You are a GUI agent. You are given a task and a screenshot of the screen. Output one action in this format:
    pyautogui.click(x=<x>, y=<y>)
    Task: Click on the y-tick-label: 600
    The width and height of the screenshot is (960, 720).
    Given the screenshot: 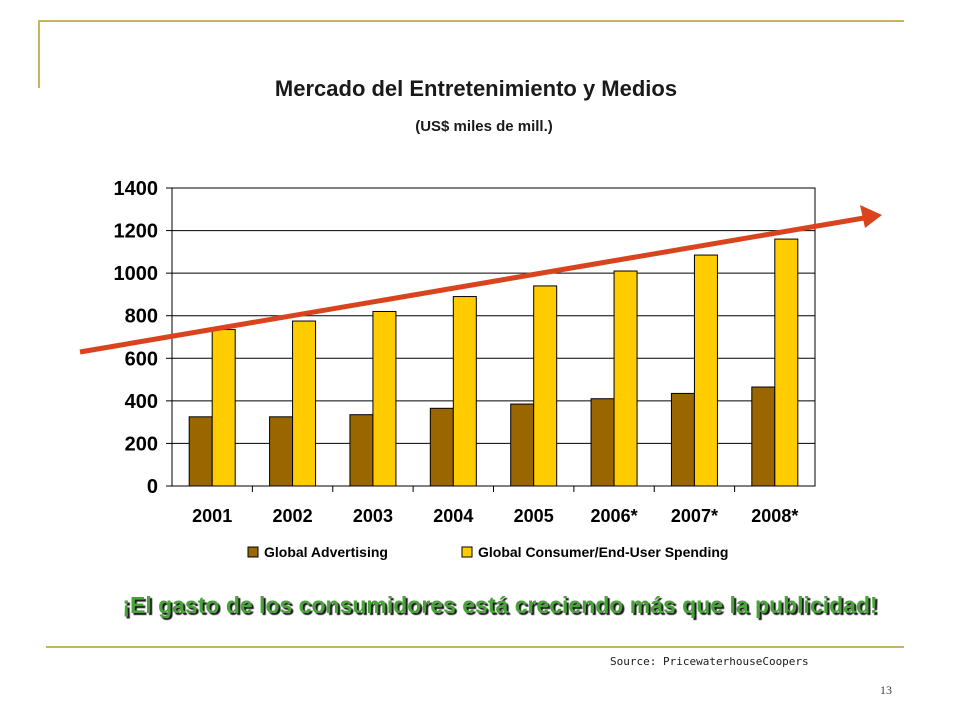 What is the action you would take?
    pyautogui.click(x=141, y=359)
    